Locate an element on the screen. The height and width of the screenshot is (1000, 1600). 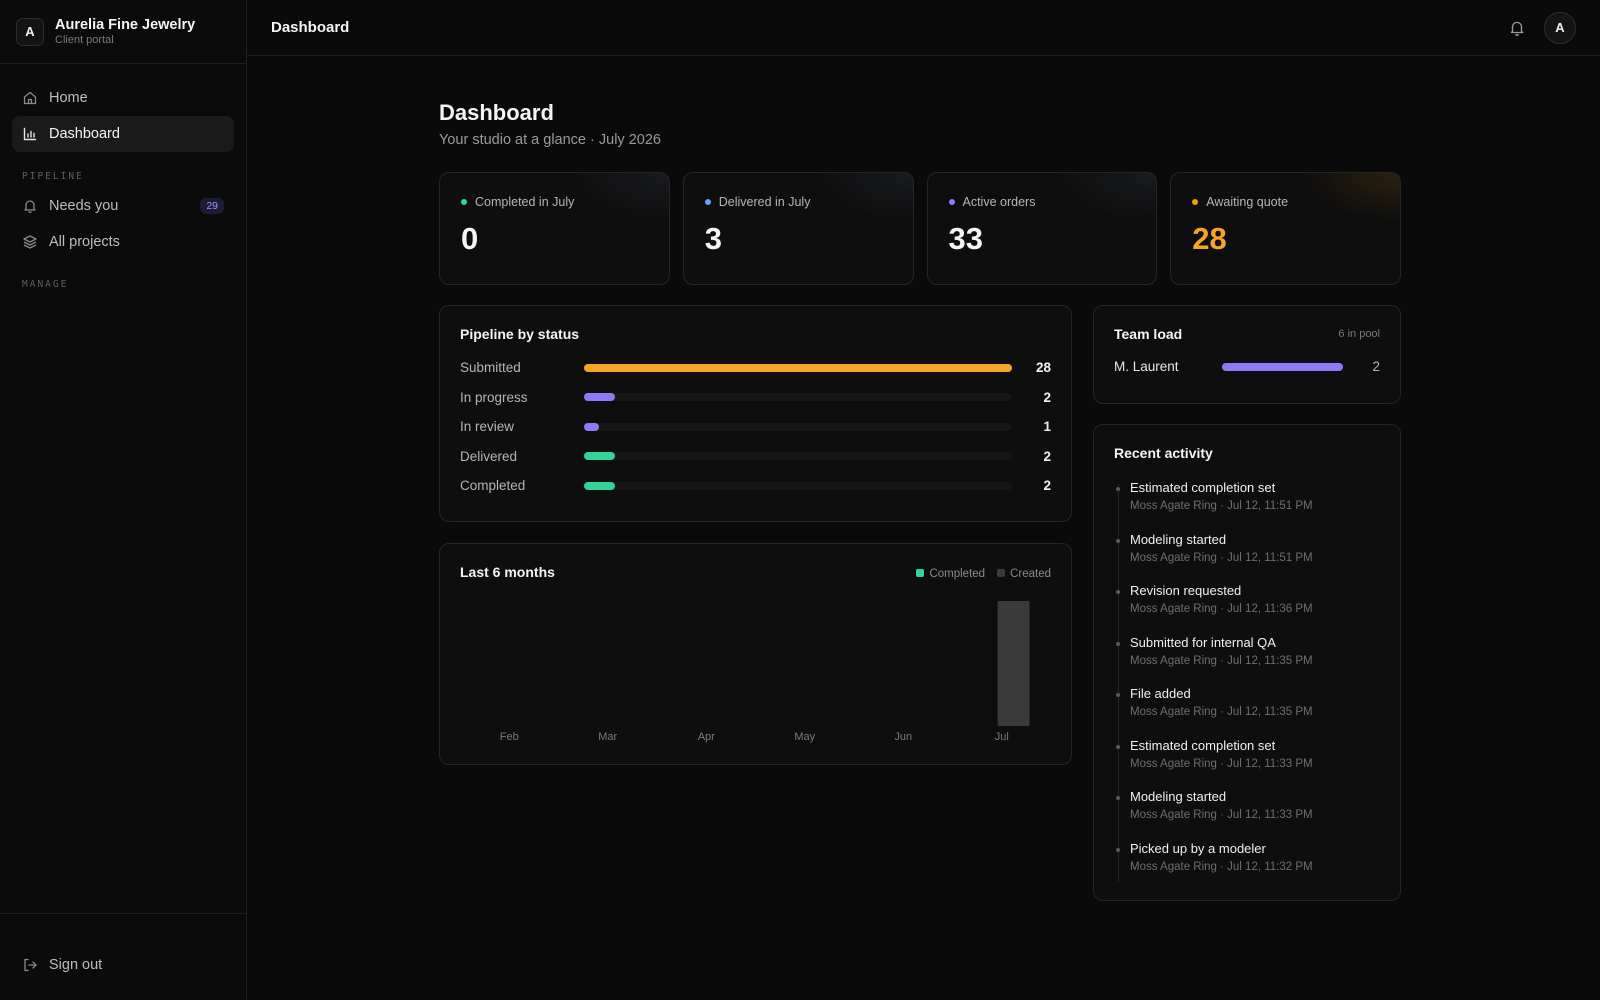
brand-header: A Aurelia Fine Jewelry Client portal is located at coordinates (123, 32).